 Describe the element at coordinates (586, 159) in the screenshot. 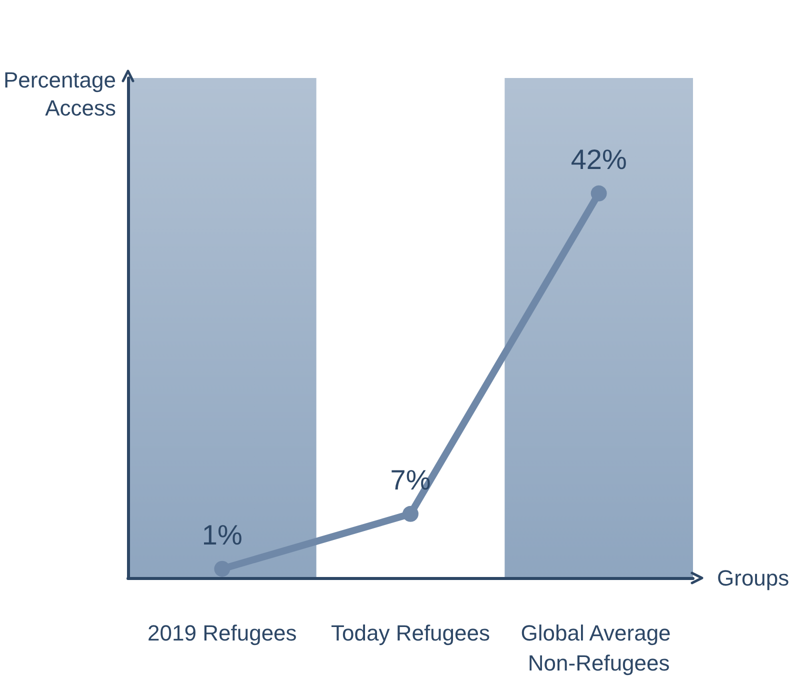

I see `data-label: 42` at that location.